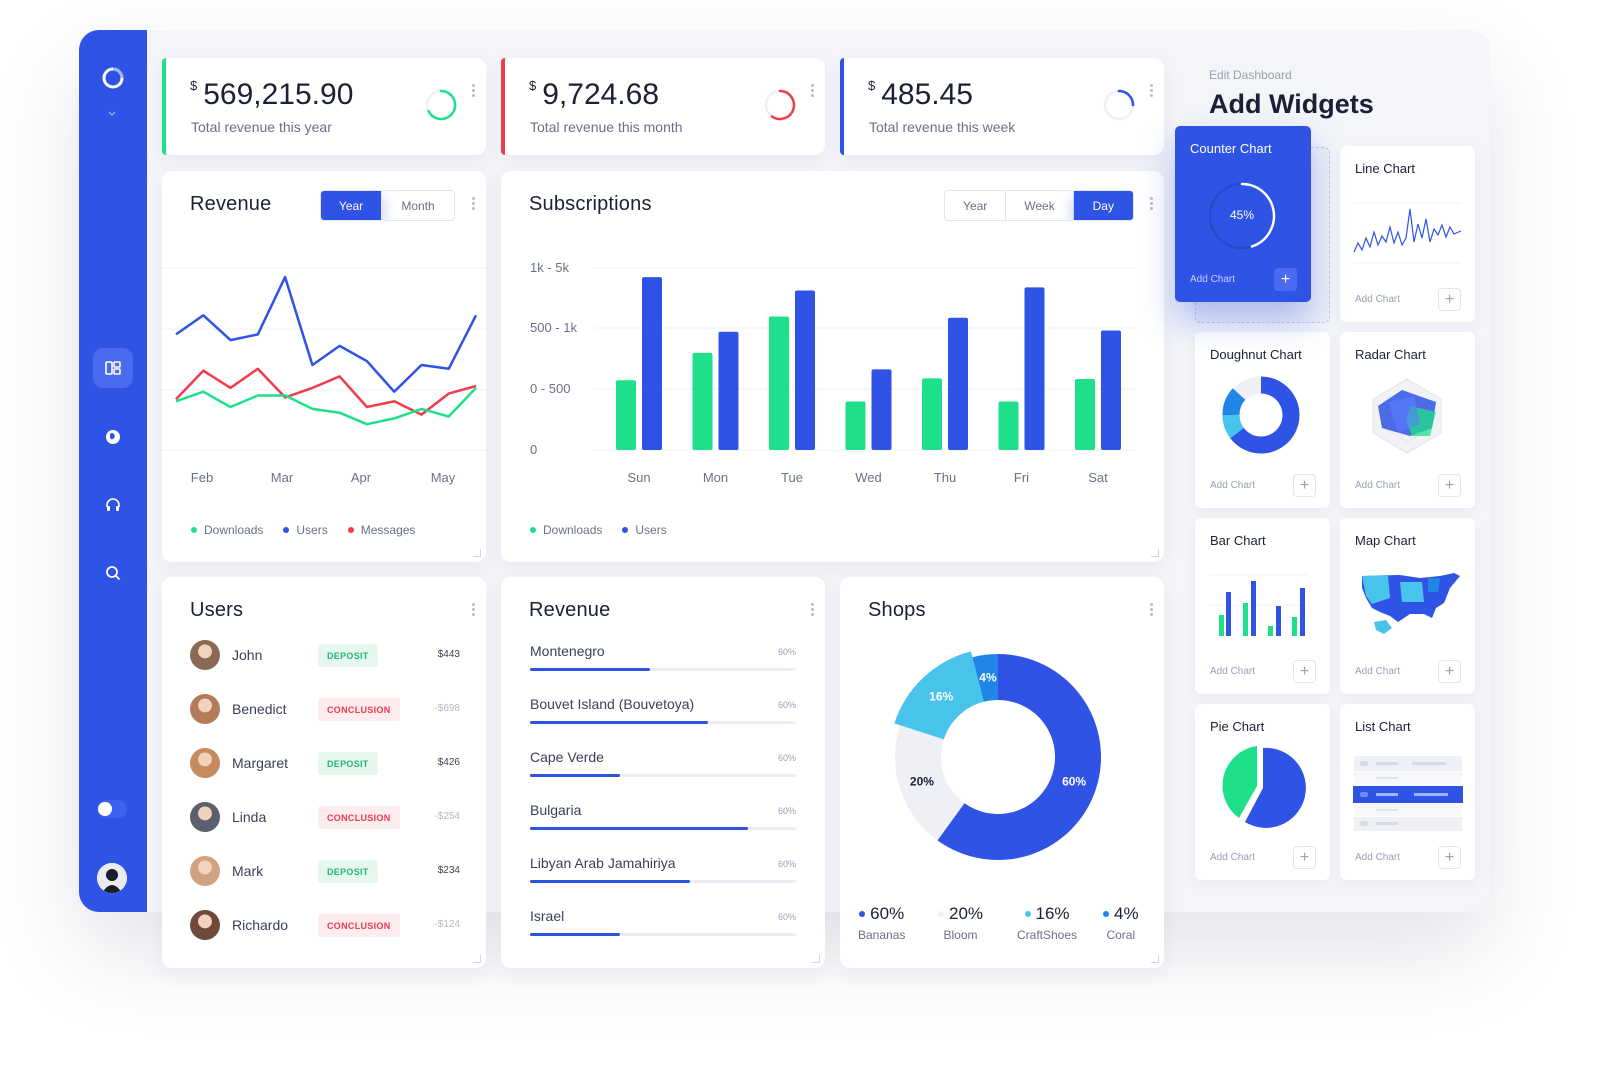  Describe the element at coordinates (868, 477) in the screenshot. I see `x-tick-label: Wed` at that location.